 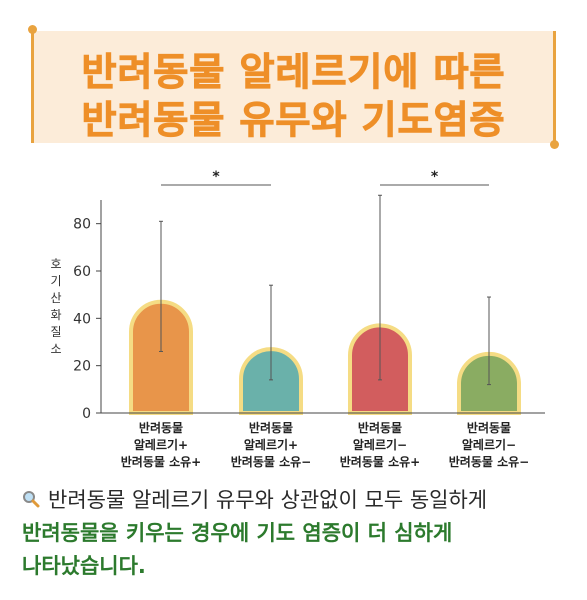 What do you see at coordinates (55, 264) in the screenshot?
I see `y-axis-label-char: 호` at bounding box center [55, 264].